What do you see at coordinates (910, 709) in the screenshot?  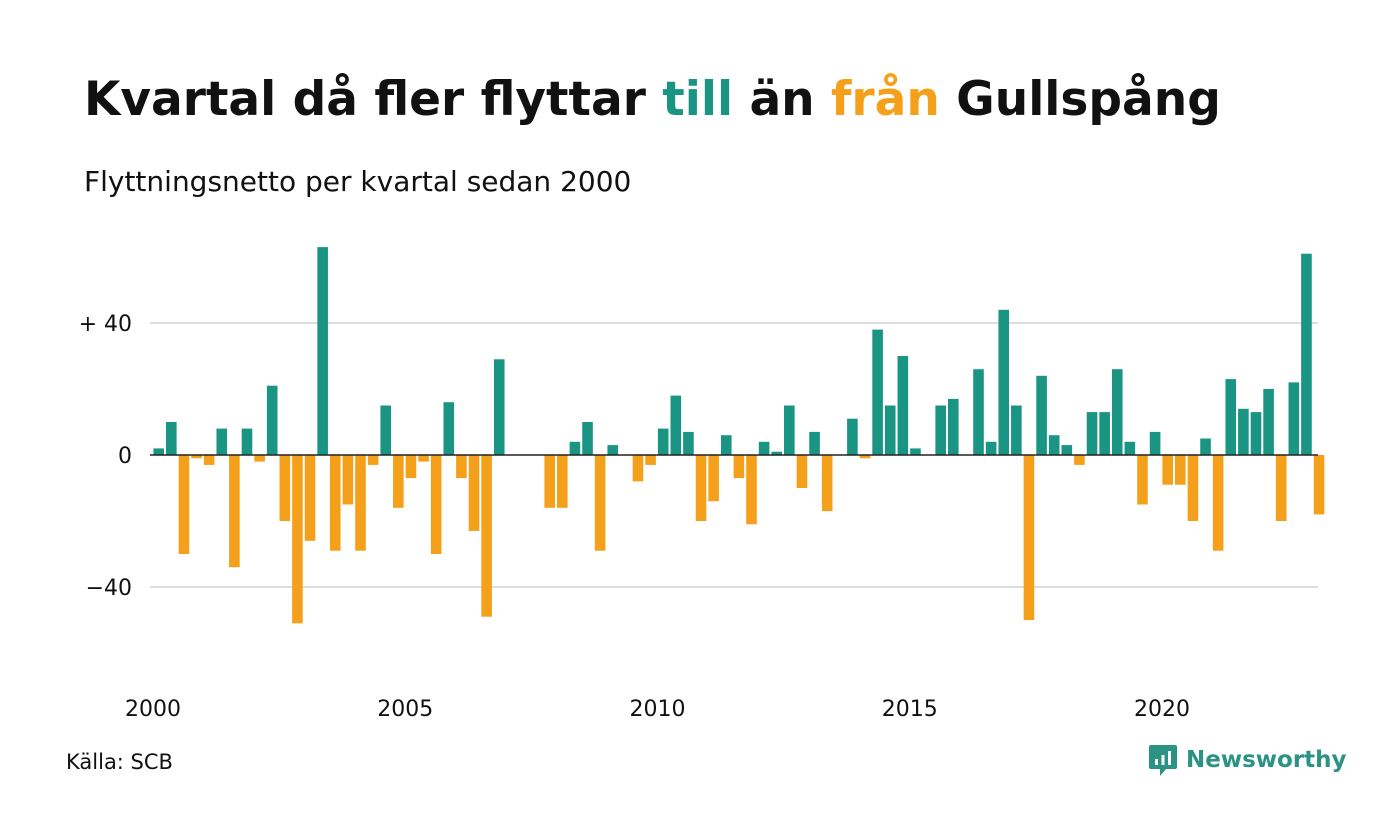 I see `x-tick-label: 2015` at bounding box center [910, 709].